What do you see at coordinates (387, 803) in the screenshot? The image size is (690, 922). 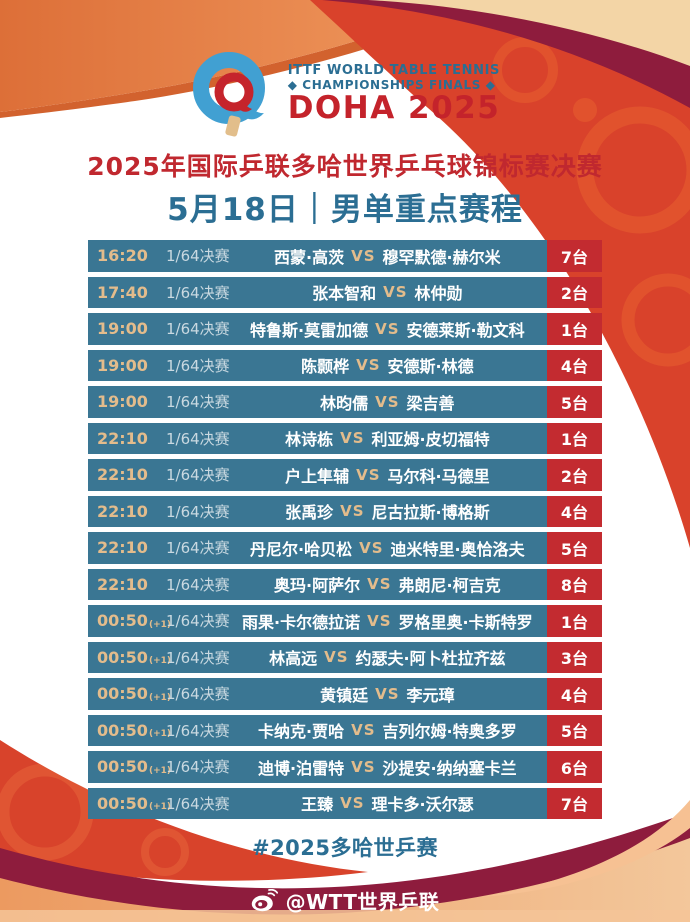 I see `match-players: 王臻 VS 理卡多·沃尔瑟` at bounding box center [387, 803].